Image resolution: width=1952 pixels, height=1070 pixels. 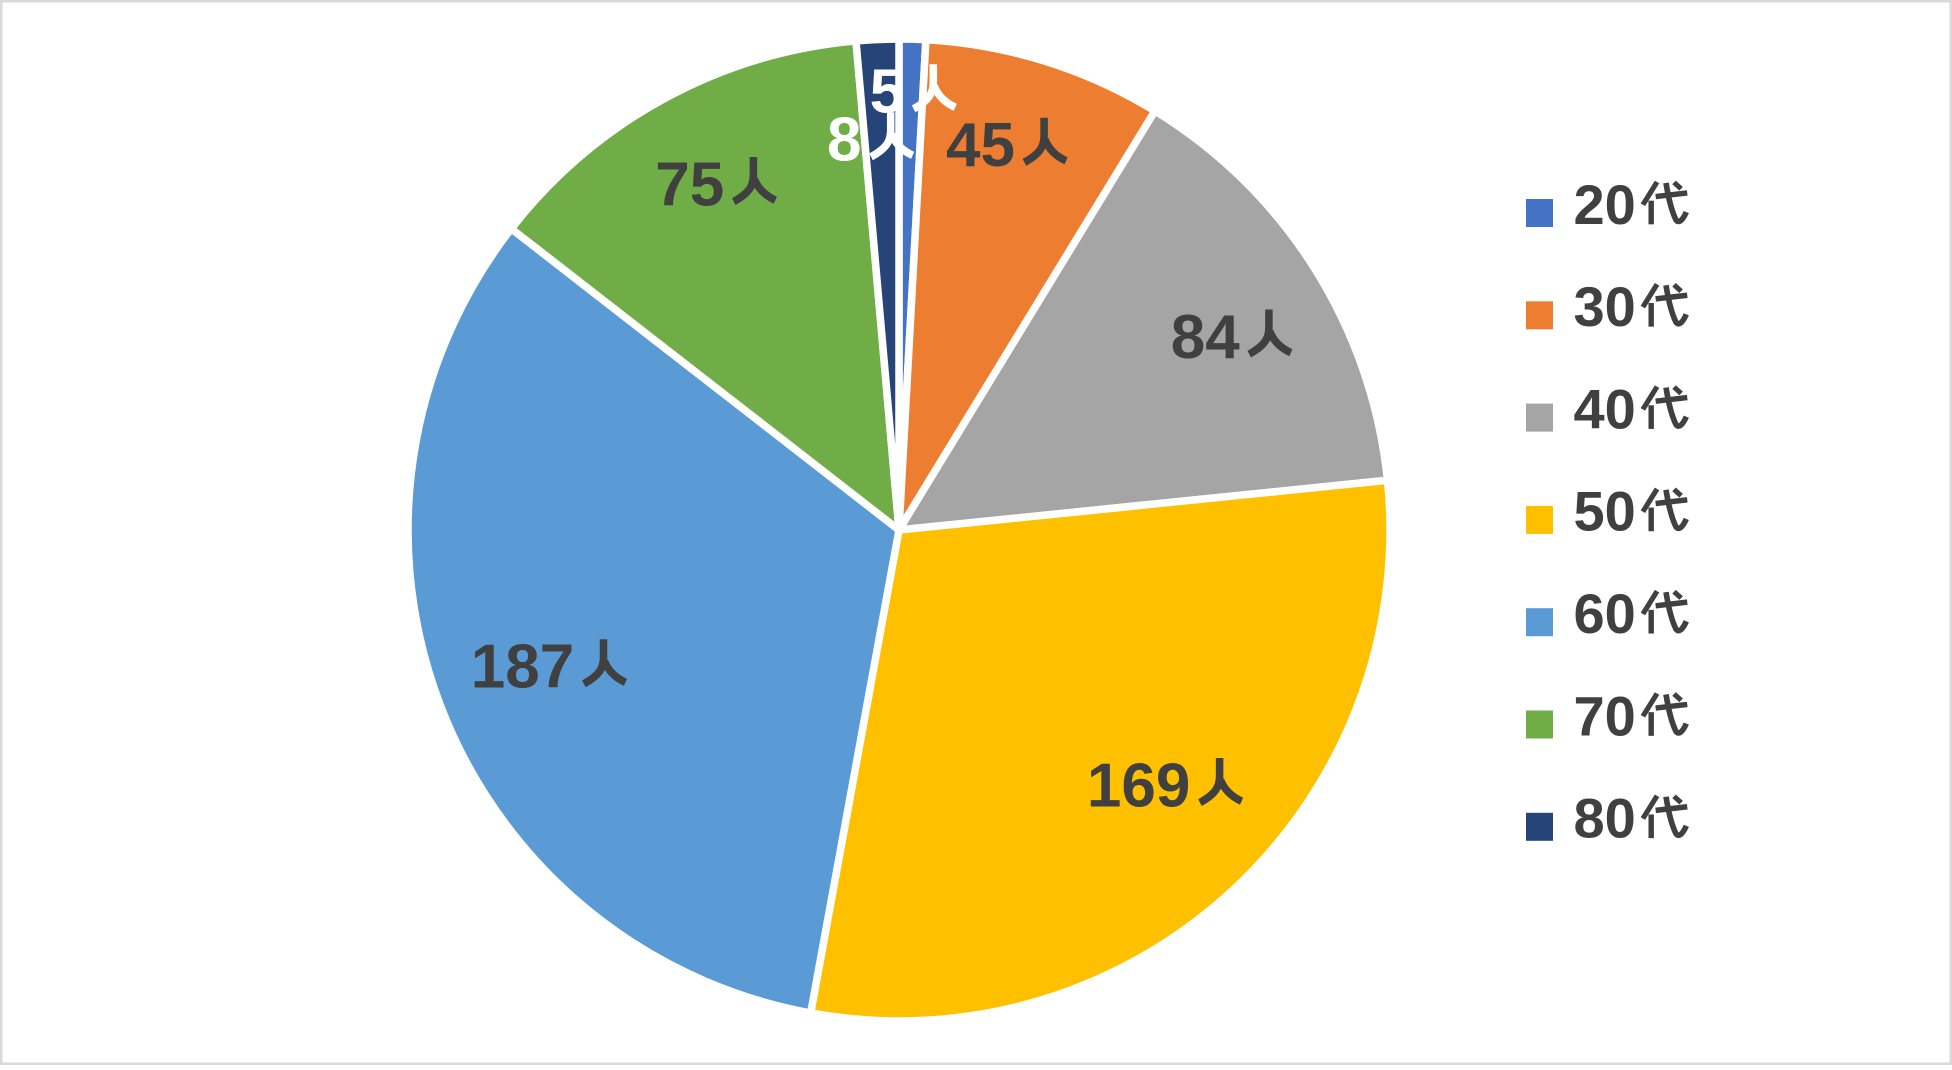 I want to click on svg-text: 45, so click(x=980, y=145).